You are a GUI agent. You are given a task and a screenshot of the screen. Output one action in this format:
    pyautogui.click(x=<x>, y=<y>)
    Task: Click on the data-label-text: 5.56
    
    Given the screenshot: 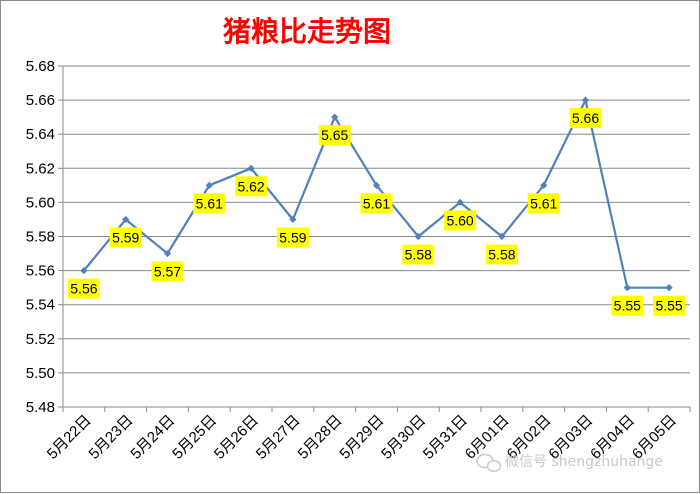 What is the action you would take?
    pyautogui.click(x=83, y=289)
    